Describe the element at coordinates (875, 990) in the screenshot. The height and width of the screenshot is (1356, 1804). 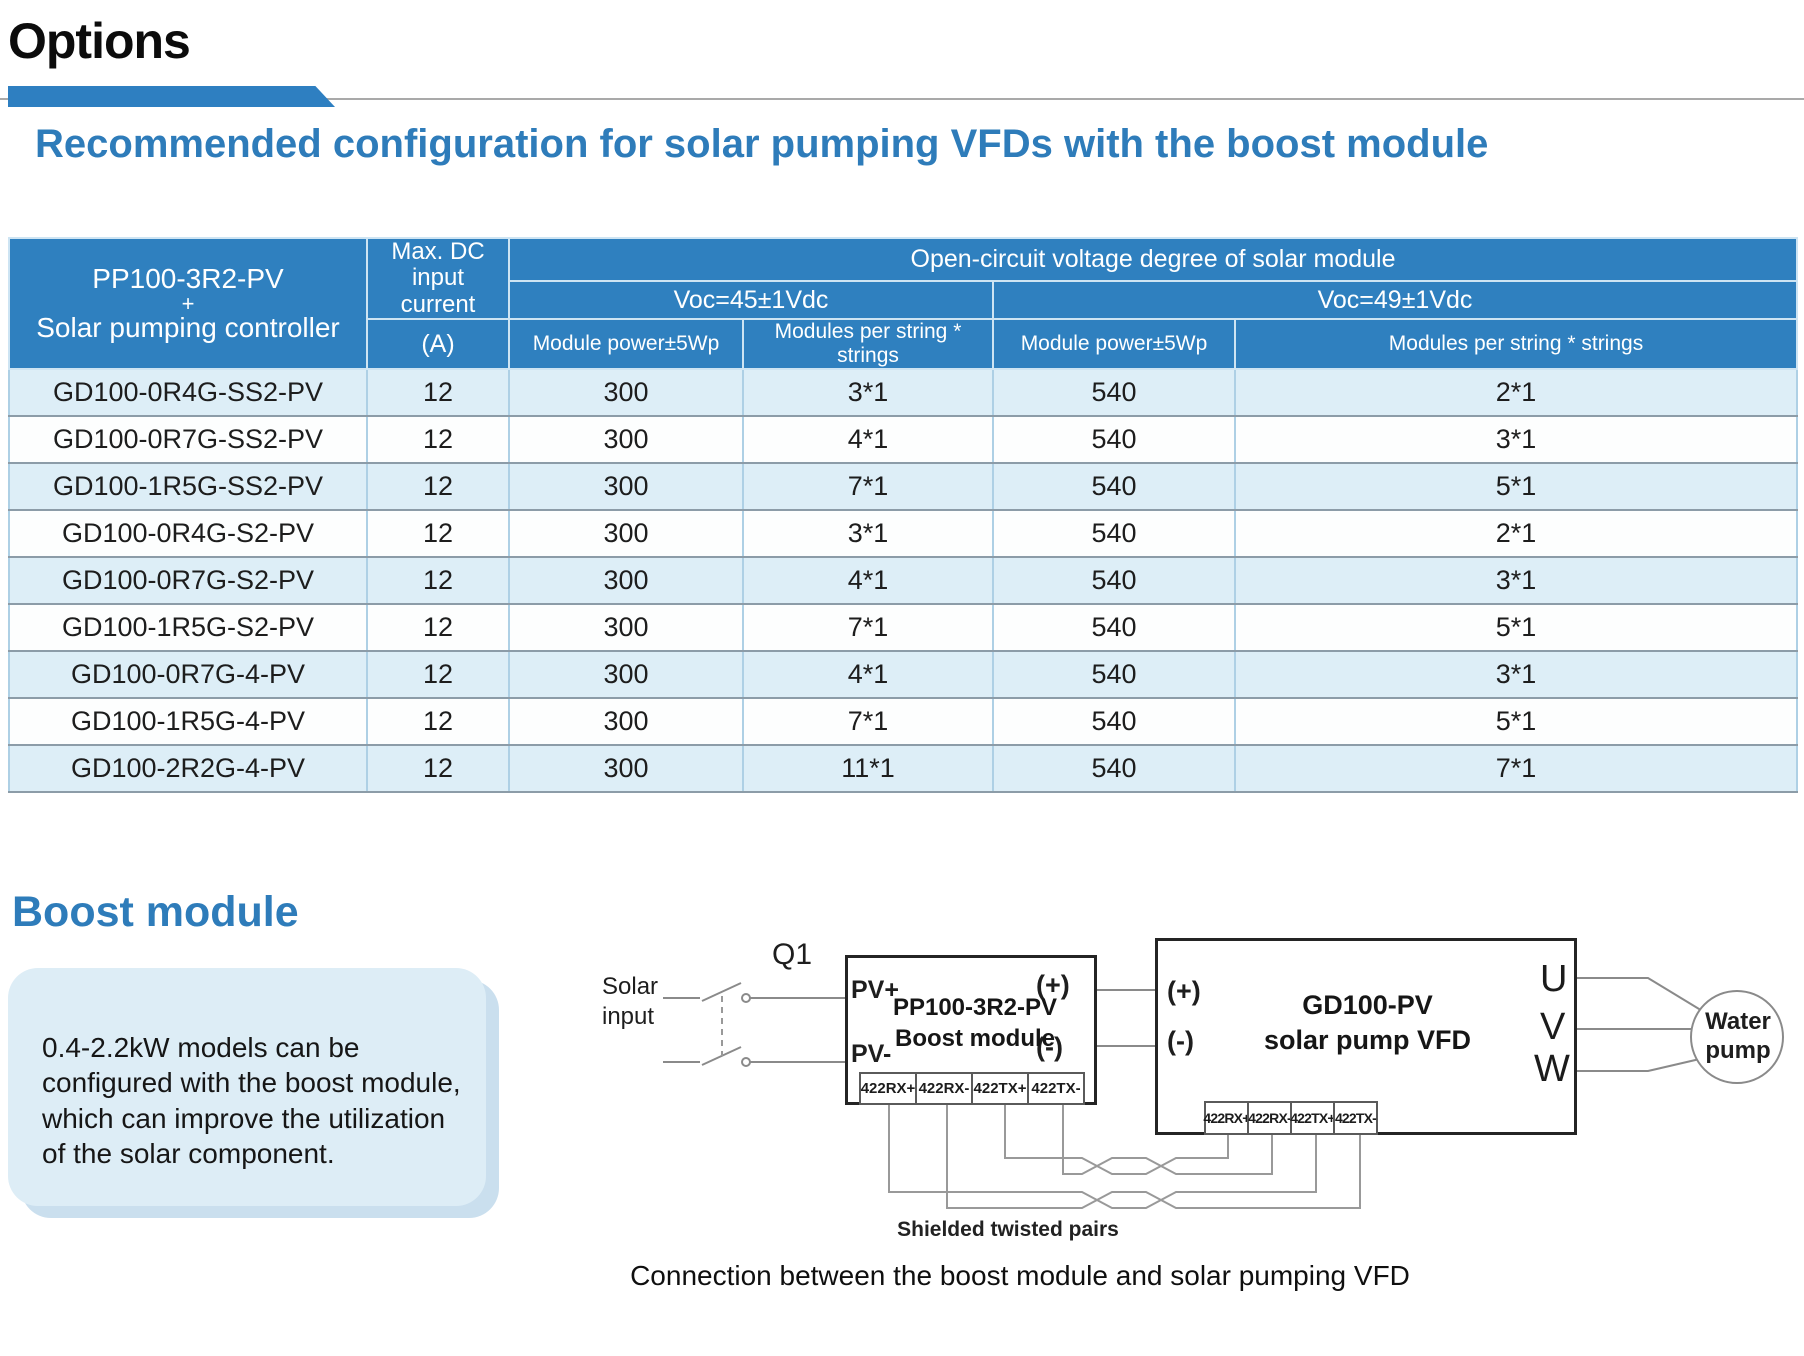
I see `boost-pv-plus-terminal: PV+` at that location.